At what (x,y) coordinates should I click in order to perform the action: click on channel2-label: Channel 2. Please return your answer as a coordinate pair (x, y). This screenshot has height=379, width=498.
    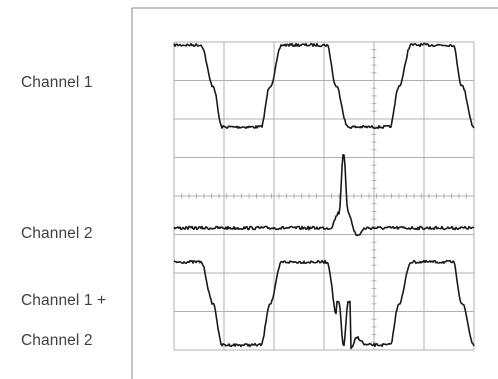
    Looking at the image, I should click on (57, 233).